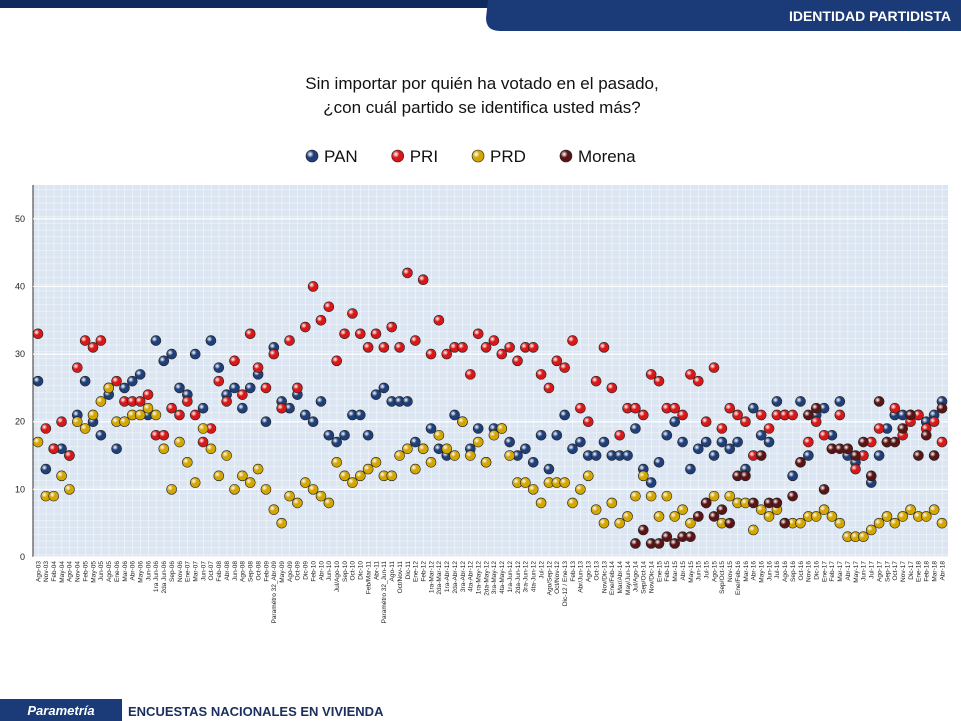 Image resolution: width=961 pixels, height=721 pixels. What do you see at coordinates (290, 571) in the screenshot?
I see `x-tick-label: Ago-09` at bounding box center [290, 571].